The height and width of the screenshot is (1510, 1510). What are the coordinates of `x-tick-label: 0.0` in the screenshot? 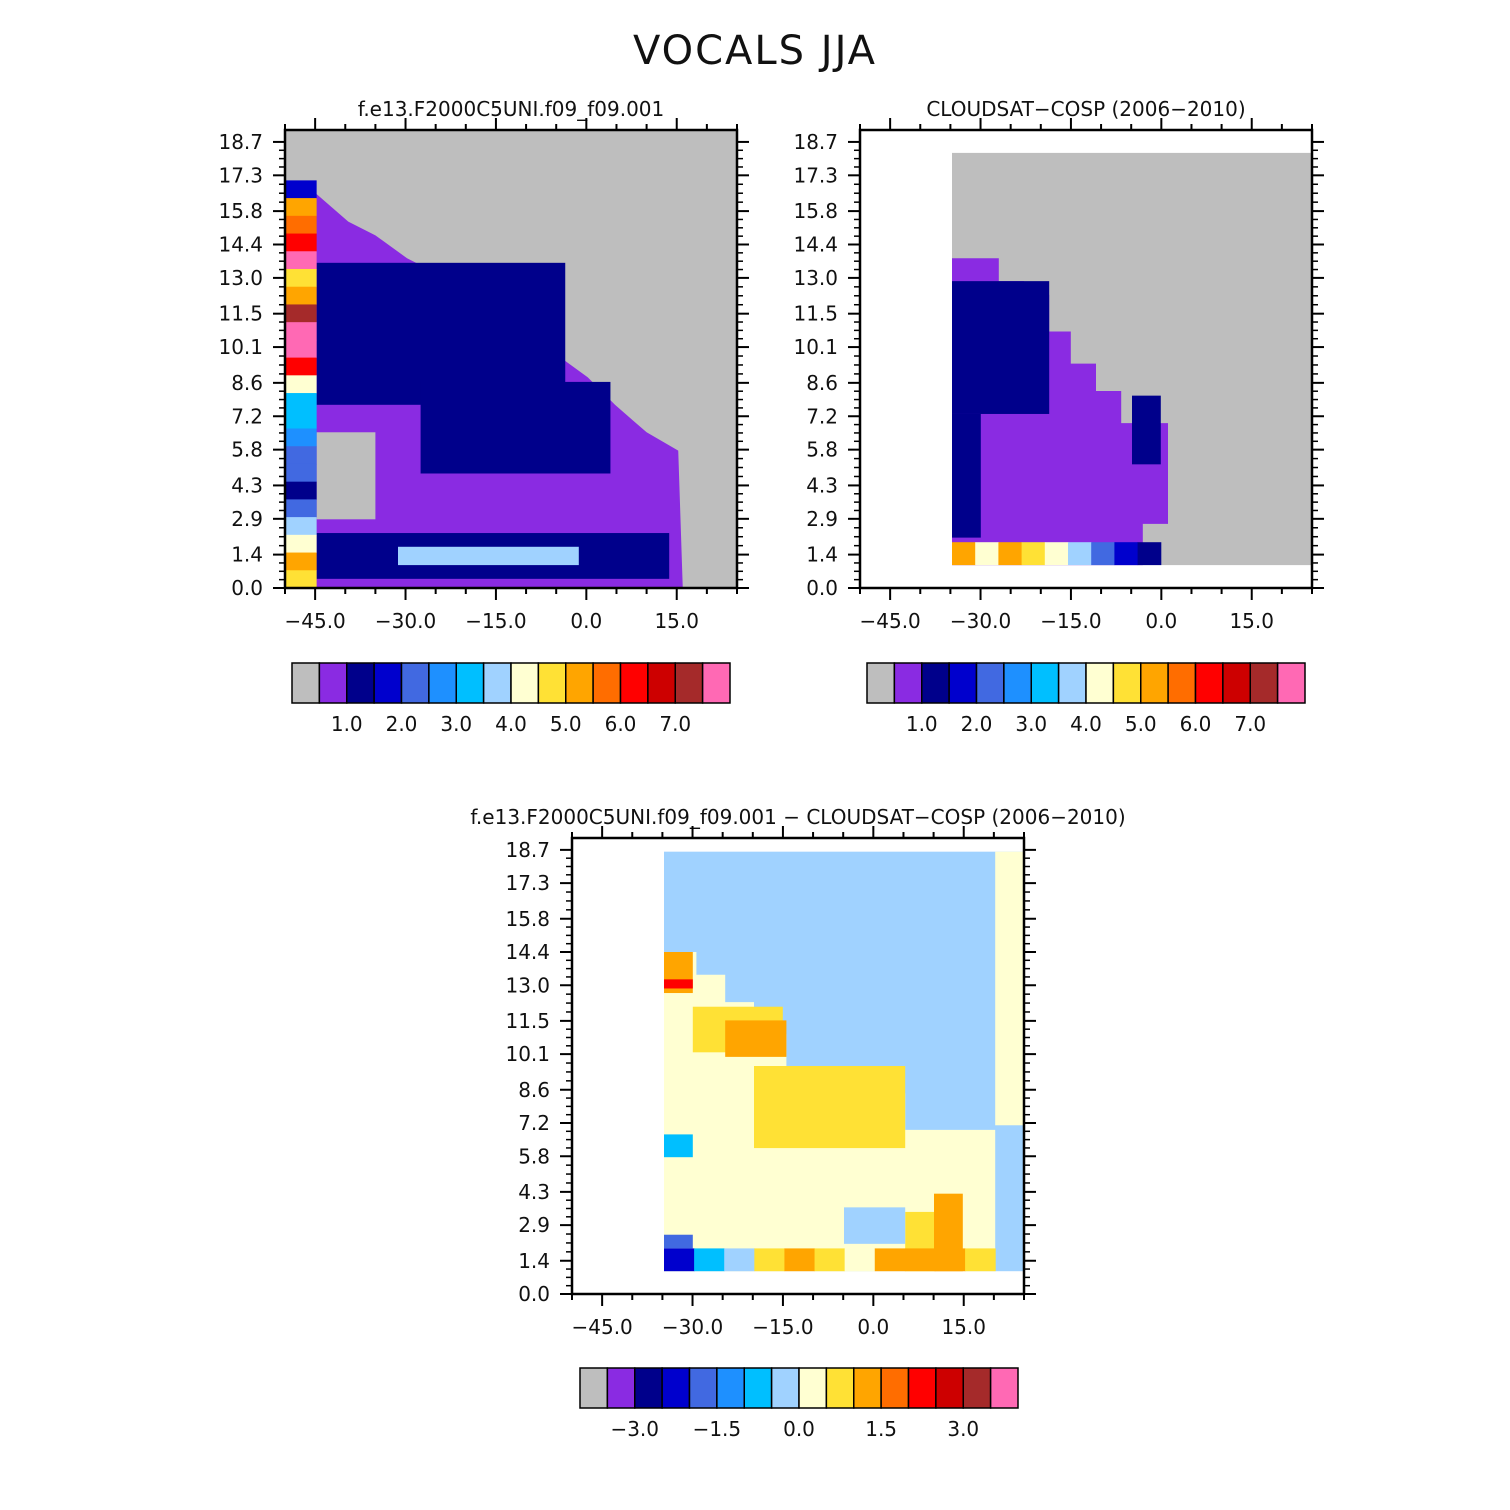 It's located at (586, 621).